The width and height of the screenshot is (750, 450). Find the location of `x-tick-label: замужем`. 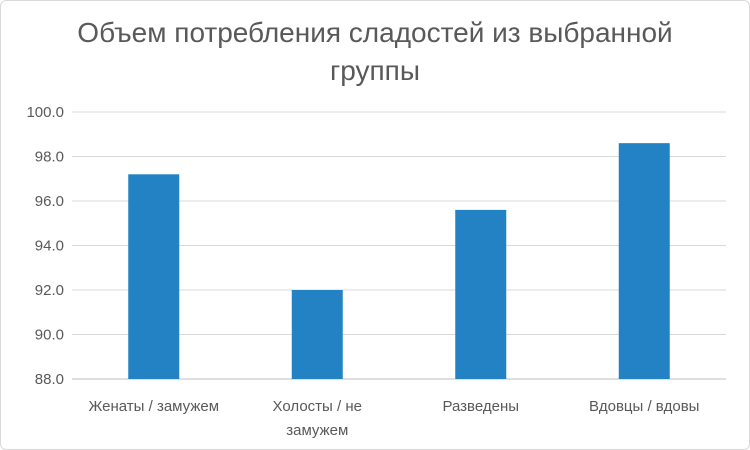

x-tick-label: замужем is located at coordinates (317, 430).